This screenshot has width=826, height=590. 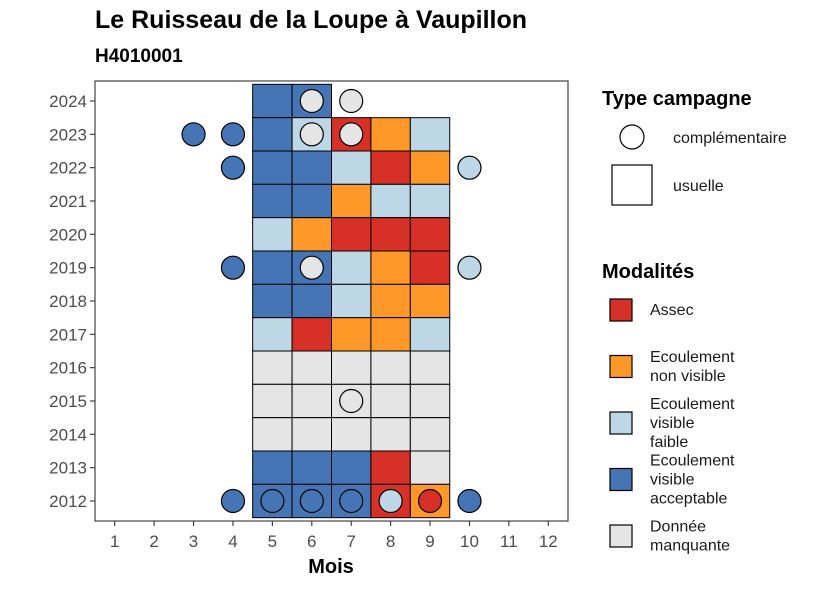 What do you see at coordinates (68, 434) in the screenshot?
I see `y-tick-label-2014: 2014` at bounding box center [68, 434].